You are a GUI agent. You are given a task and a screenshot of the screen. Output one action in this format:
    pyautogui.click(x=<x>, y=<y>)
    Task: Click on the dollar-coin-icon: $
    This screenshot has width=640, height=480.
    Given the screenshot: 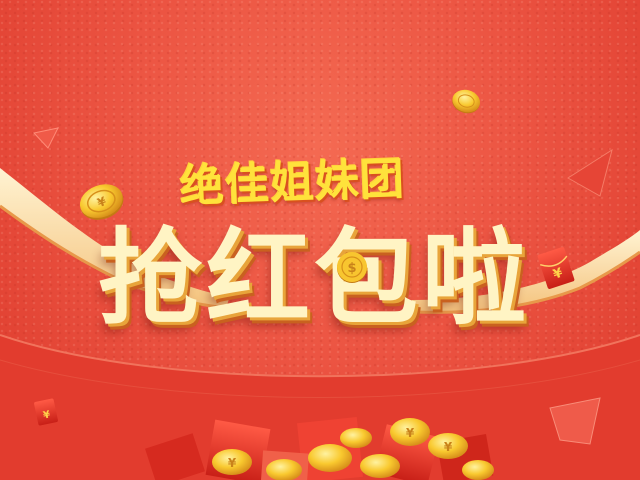 What is the action you would take?
    pyautogui.click(x=352, y=267)
    